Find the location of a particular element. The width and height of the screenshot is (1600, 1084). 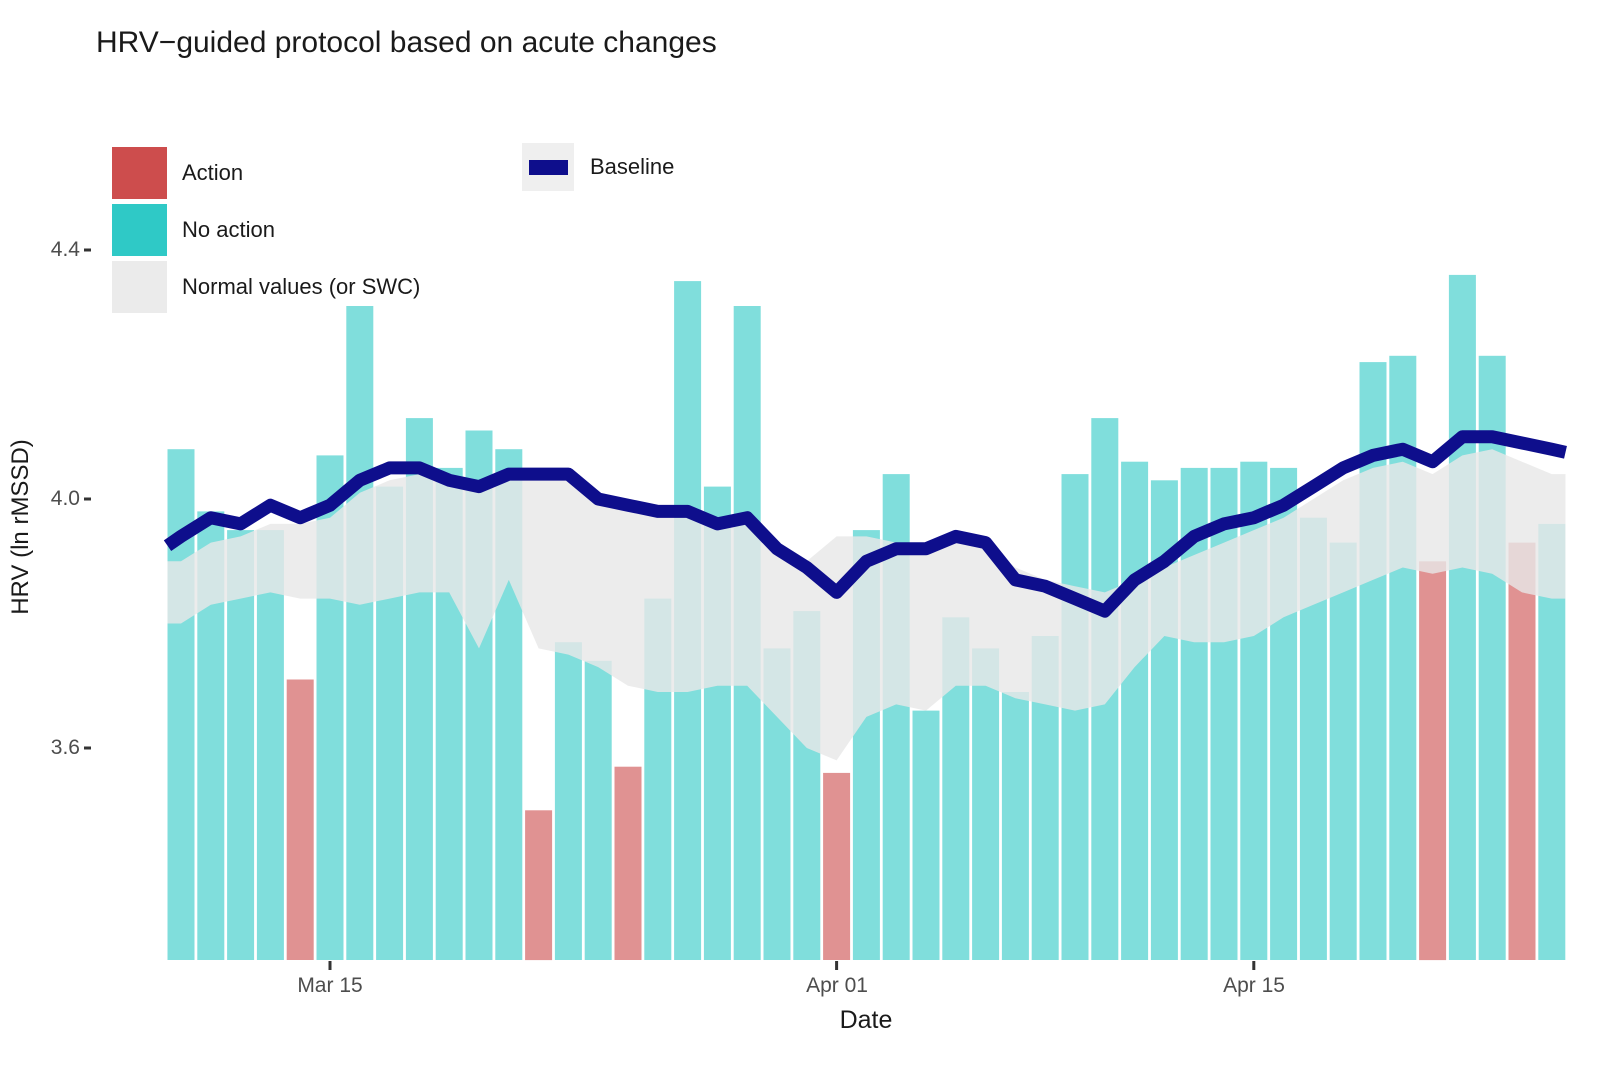

baseline-legend-key is located at coordinates (548, 167).